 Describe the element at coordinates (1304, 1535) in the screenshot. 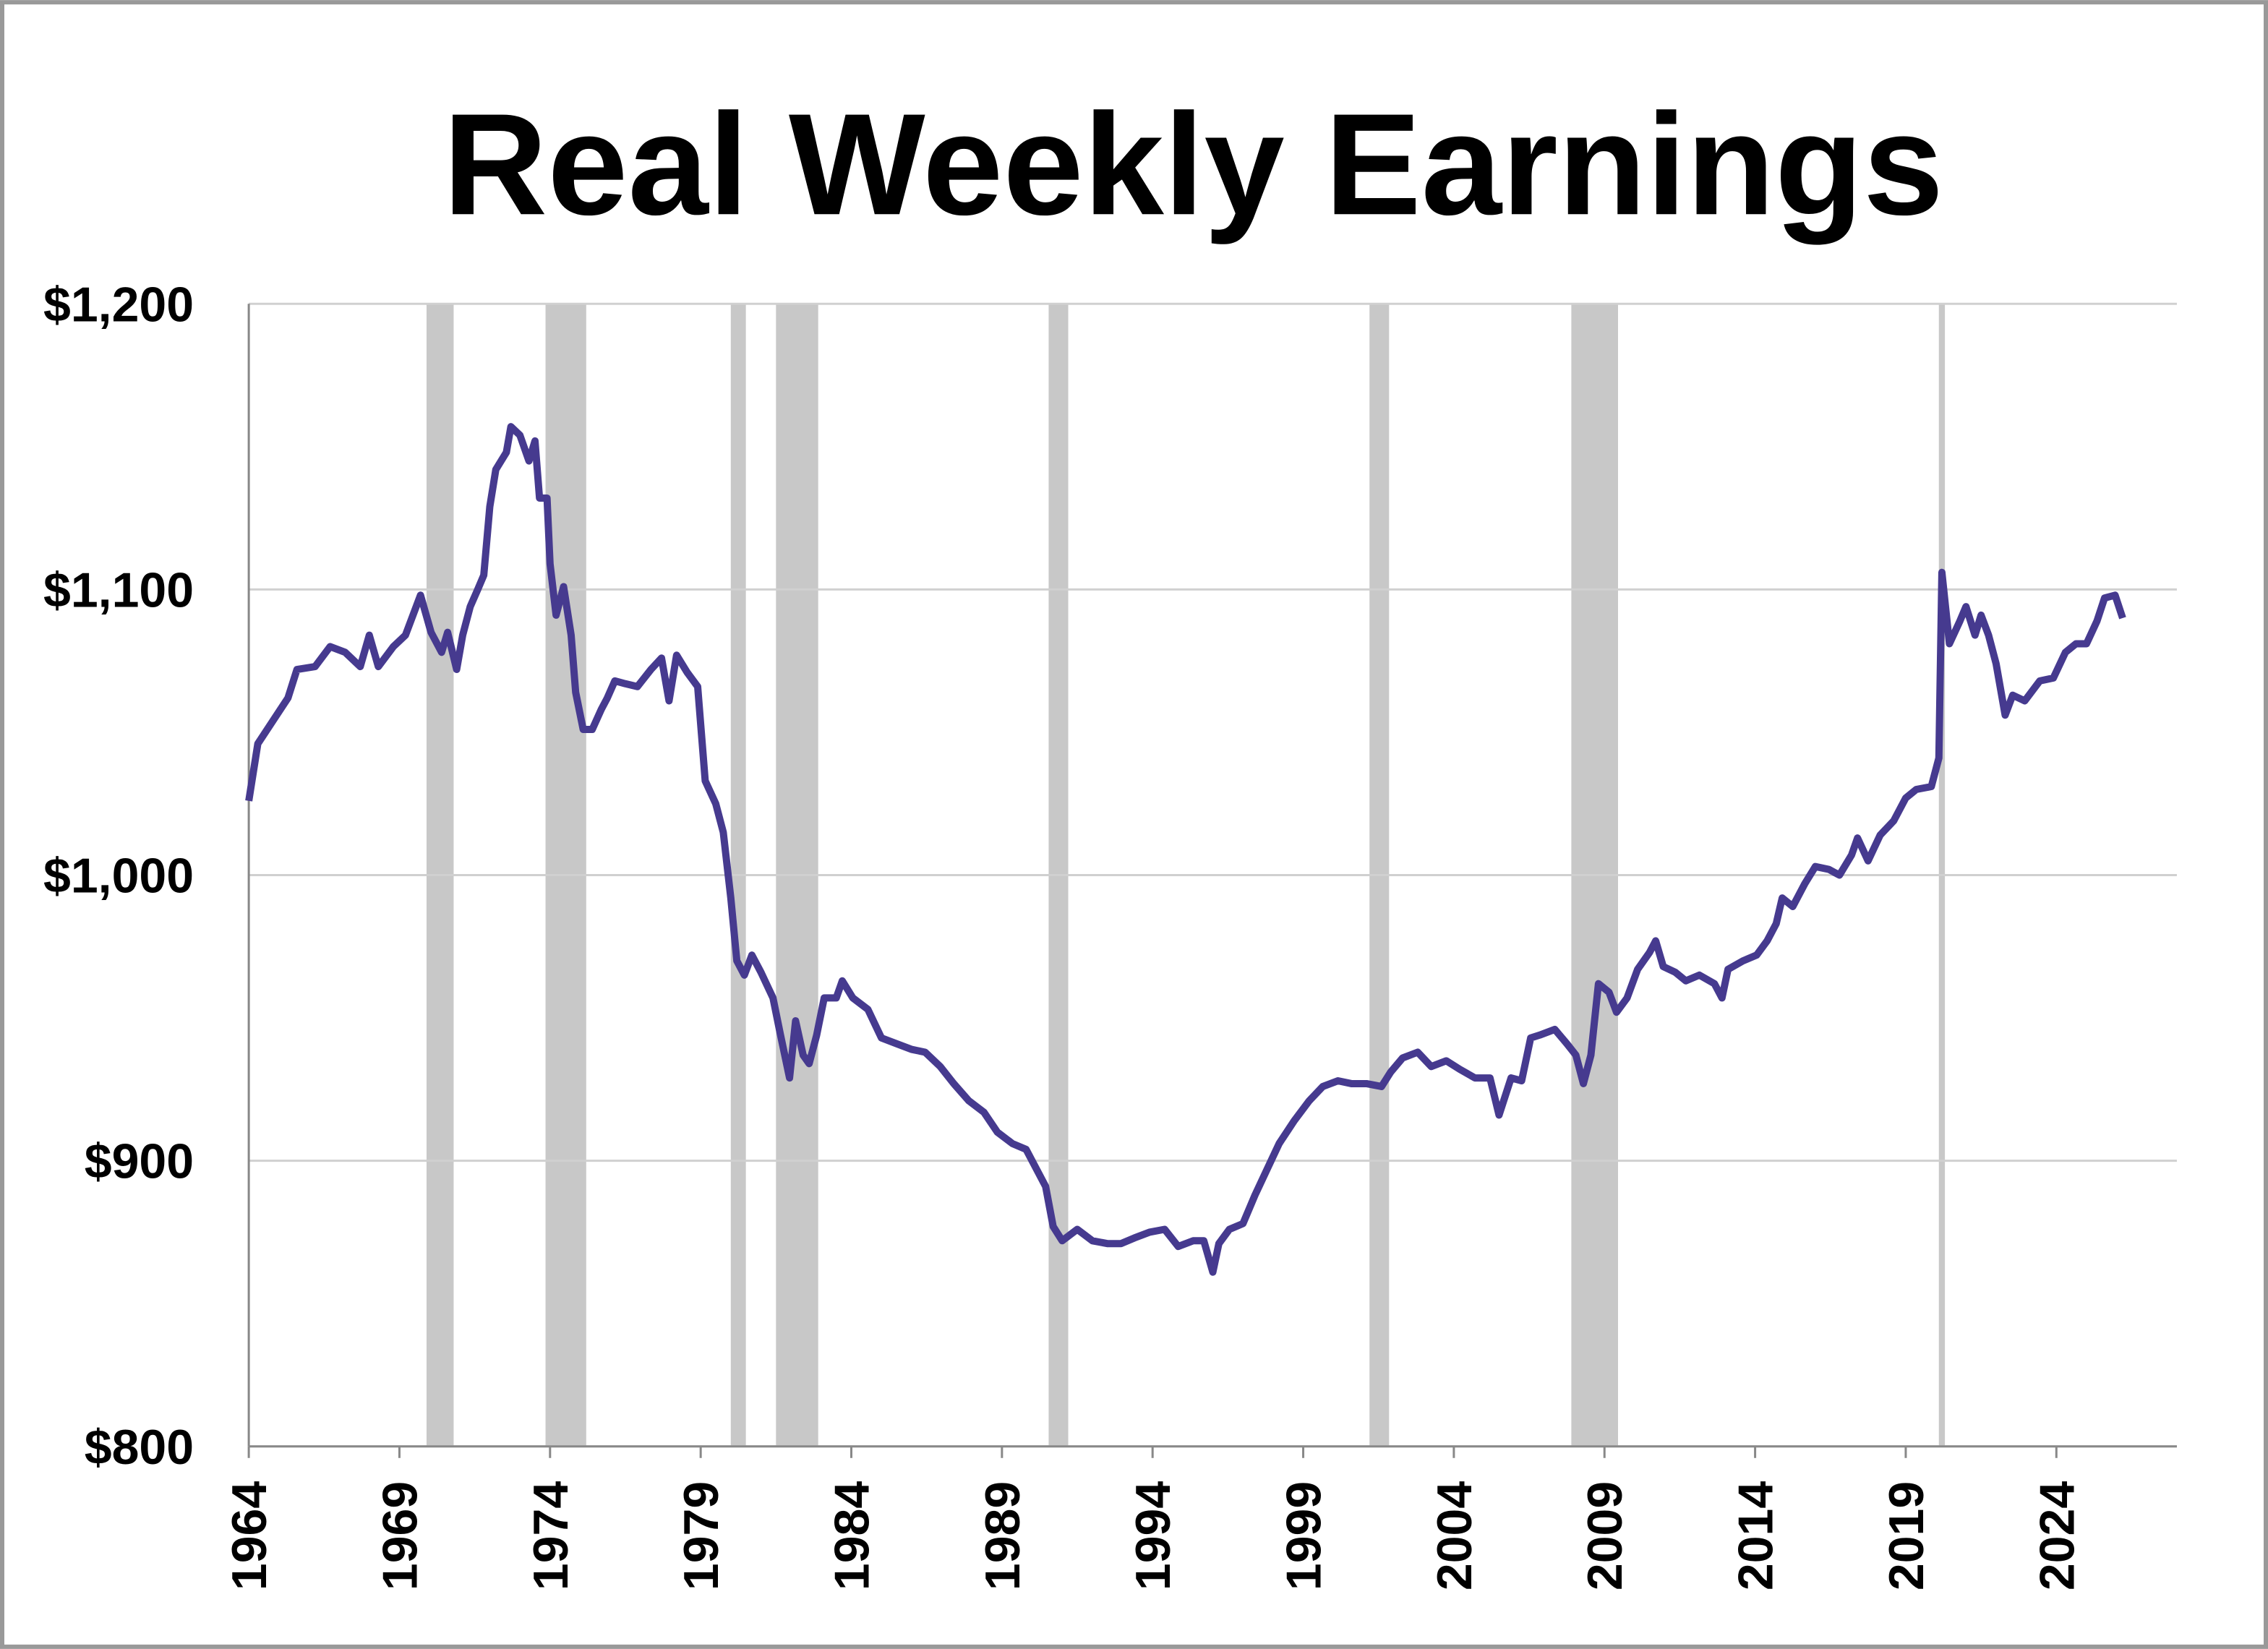

I see `x-tick-label: 1999` at that location.